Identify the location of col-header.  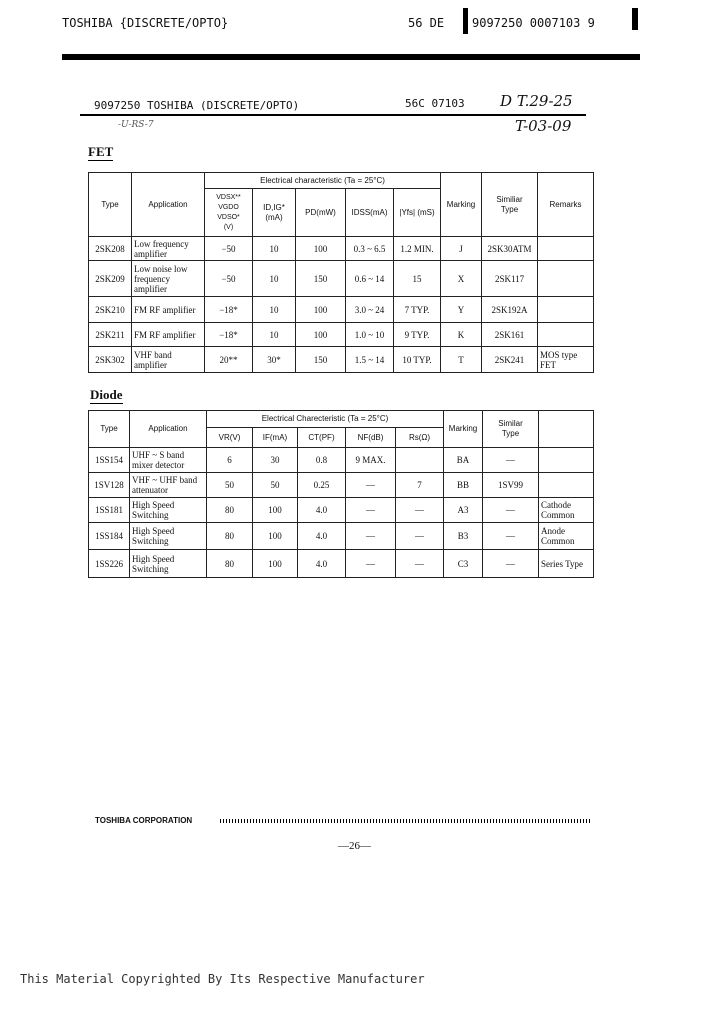
(566, 429).